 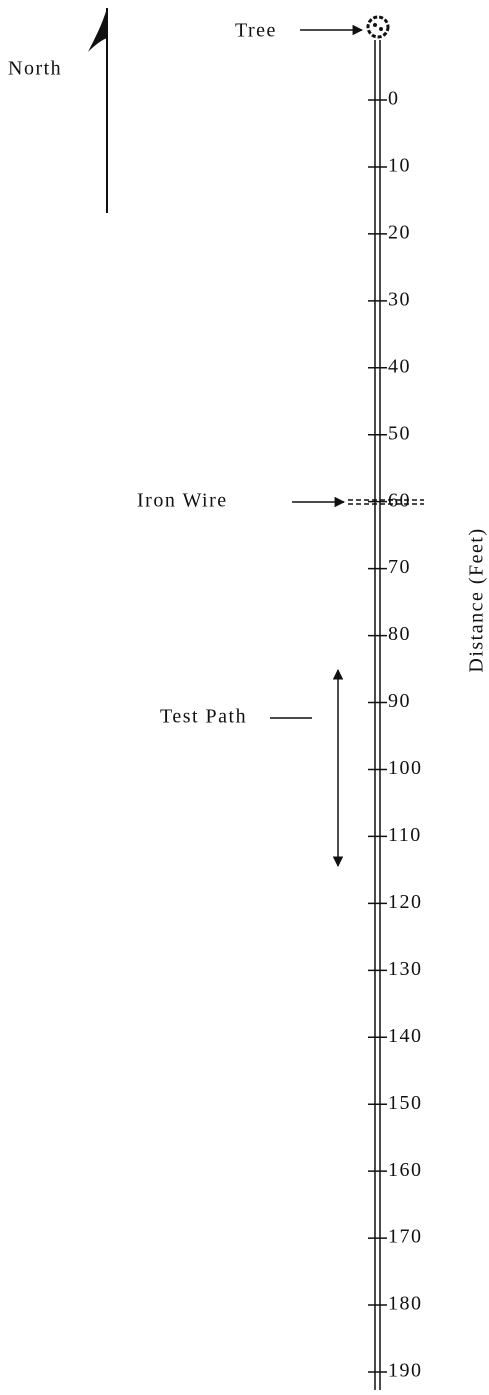 What do you see at coordinates (405, 1103) in the screenshot?
I see `tick-label: 150` at bounding box center [405, 1103].